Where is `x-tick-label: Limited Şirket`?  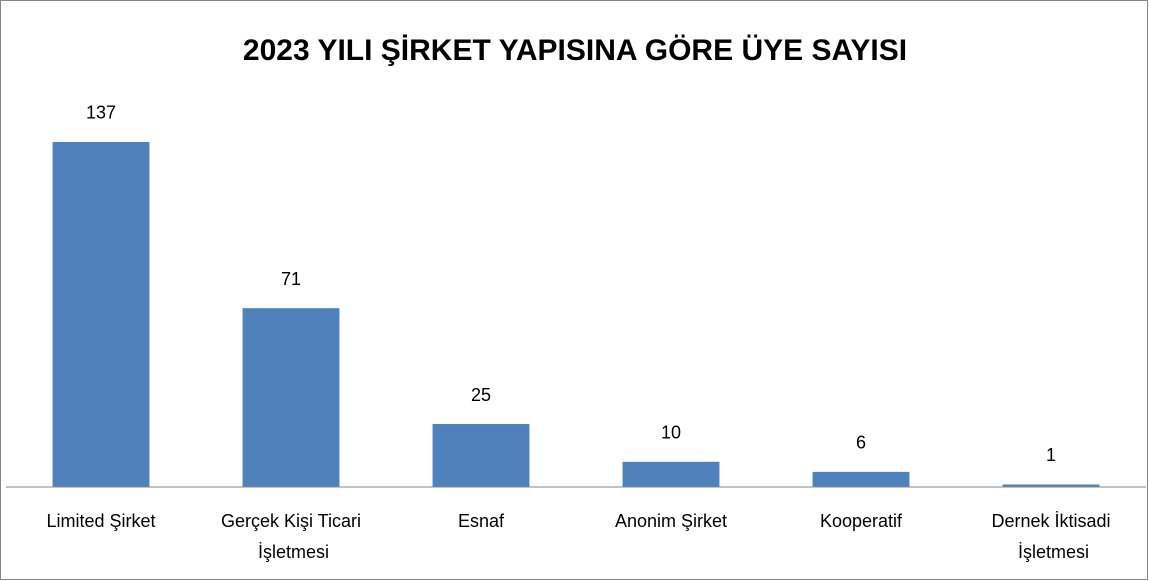 x-tick-label: Limited Şirket is located at coordinates (100, 521).